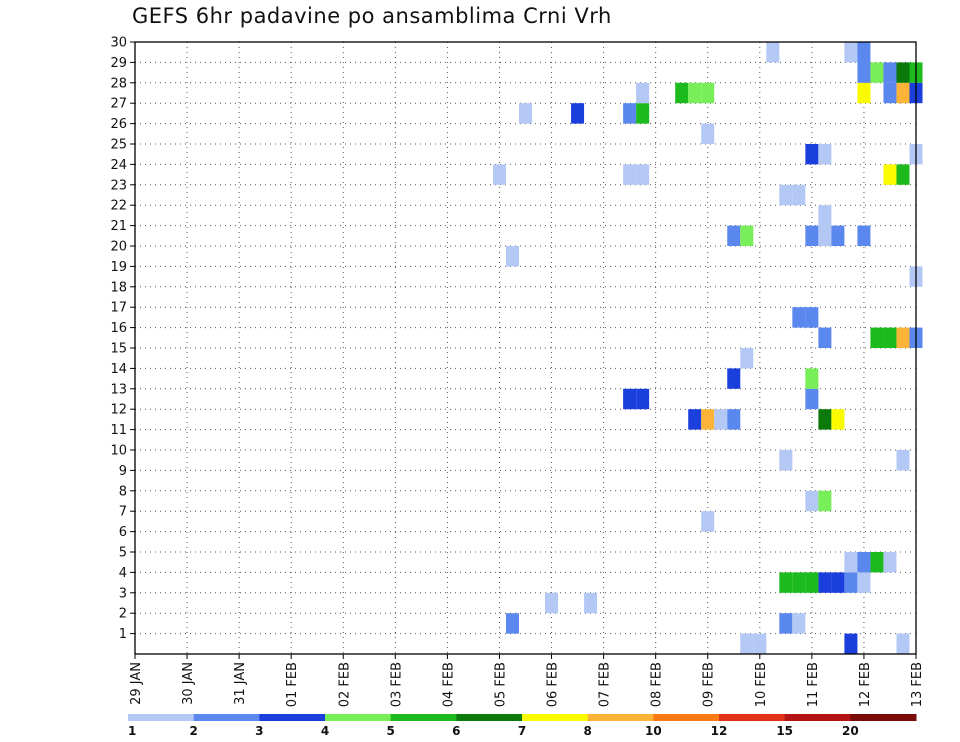 This screenshot has height=742, width=960. What do you see at coordinates (865, 684) in the screenshot?
I see `x-tick-label: 12 FEB` at bounding box center [865, 684].